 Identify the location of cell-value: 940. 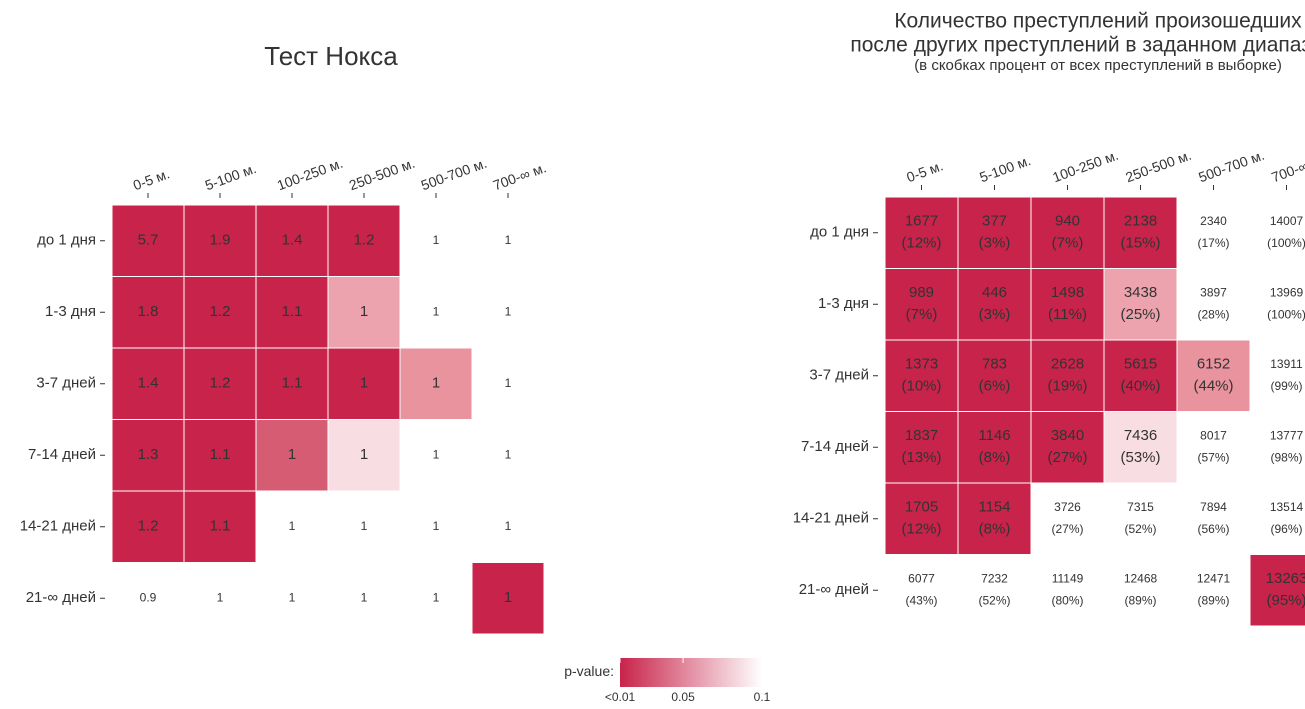
(1067, 221).